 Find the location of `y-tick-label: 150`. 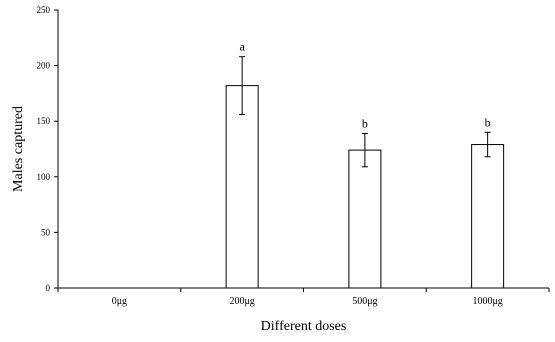

y-tick-label: 150 is located at coordinates (44, 121).